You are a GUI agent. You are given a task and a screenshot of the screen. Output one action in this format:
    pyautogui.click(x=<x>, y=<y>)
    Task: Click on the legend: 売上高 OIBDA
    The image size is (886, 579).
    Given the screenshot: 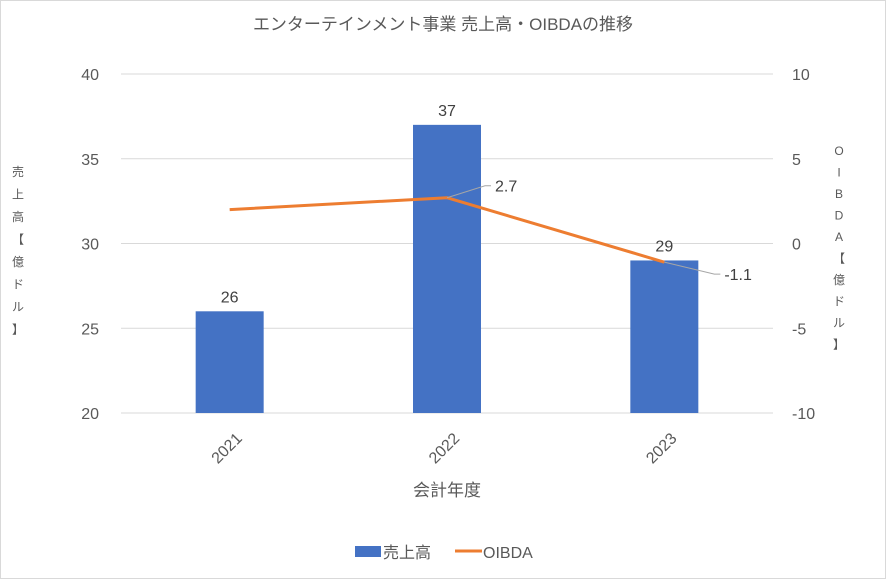 What is the action you would take?
    pyautogui.click(x=444, y=553)
    